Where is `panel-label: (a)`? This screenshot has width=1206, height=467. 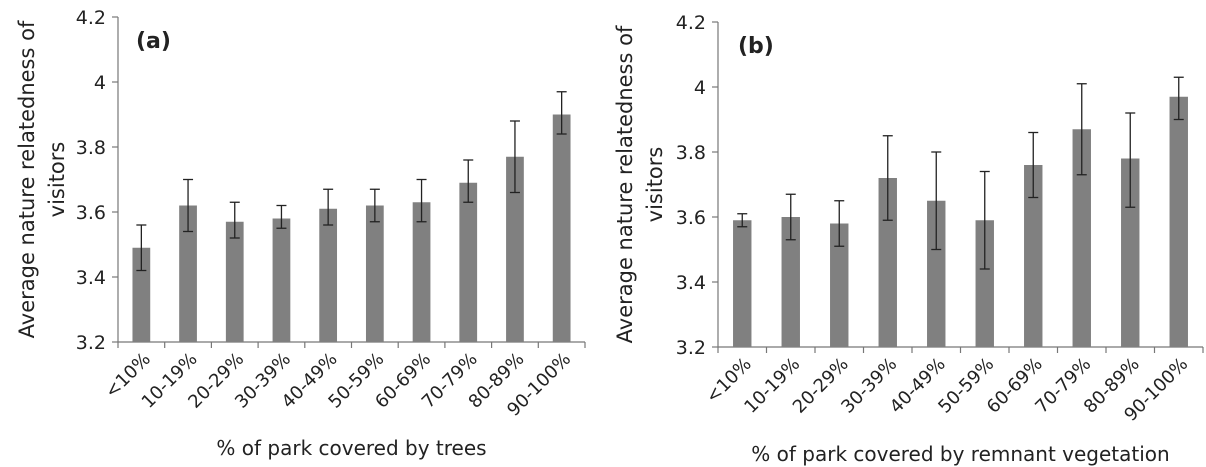
panel-label: (a) is located at coordinates (153, 41).